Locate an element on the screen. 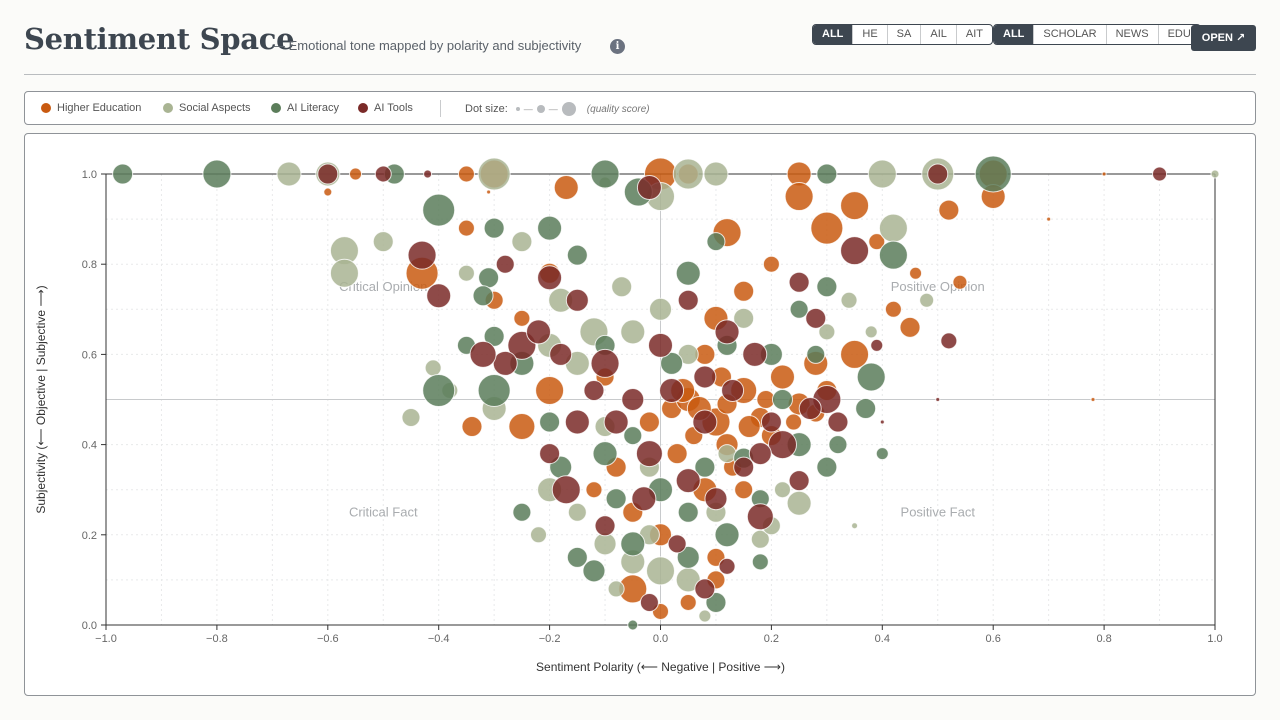  filter-type-all: ALL is located at coordinates (1014, 34).